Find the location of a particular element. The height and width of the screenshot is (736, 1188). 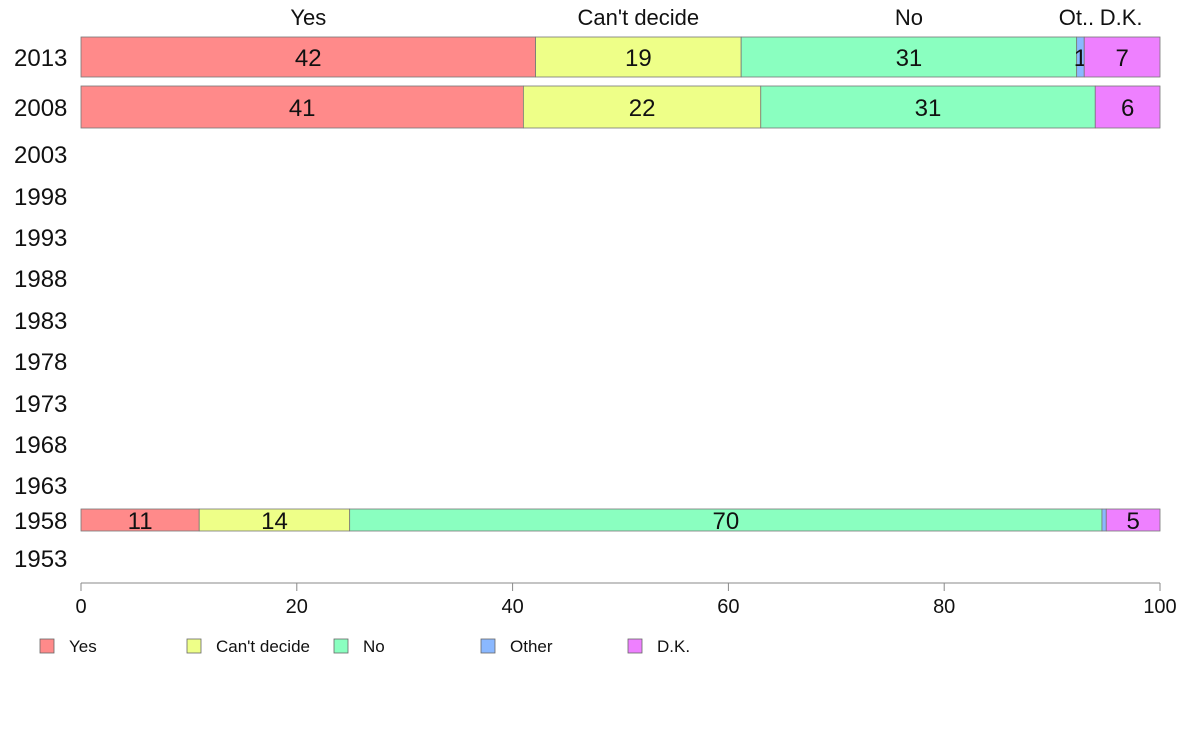

data-label-2008-no: 31 is located at coordinates (928, 108).